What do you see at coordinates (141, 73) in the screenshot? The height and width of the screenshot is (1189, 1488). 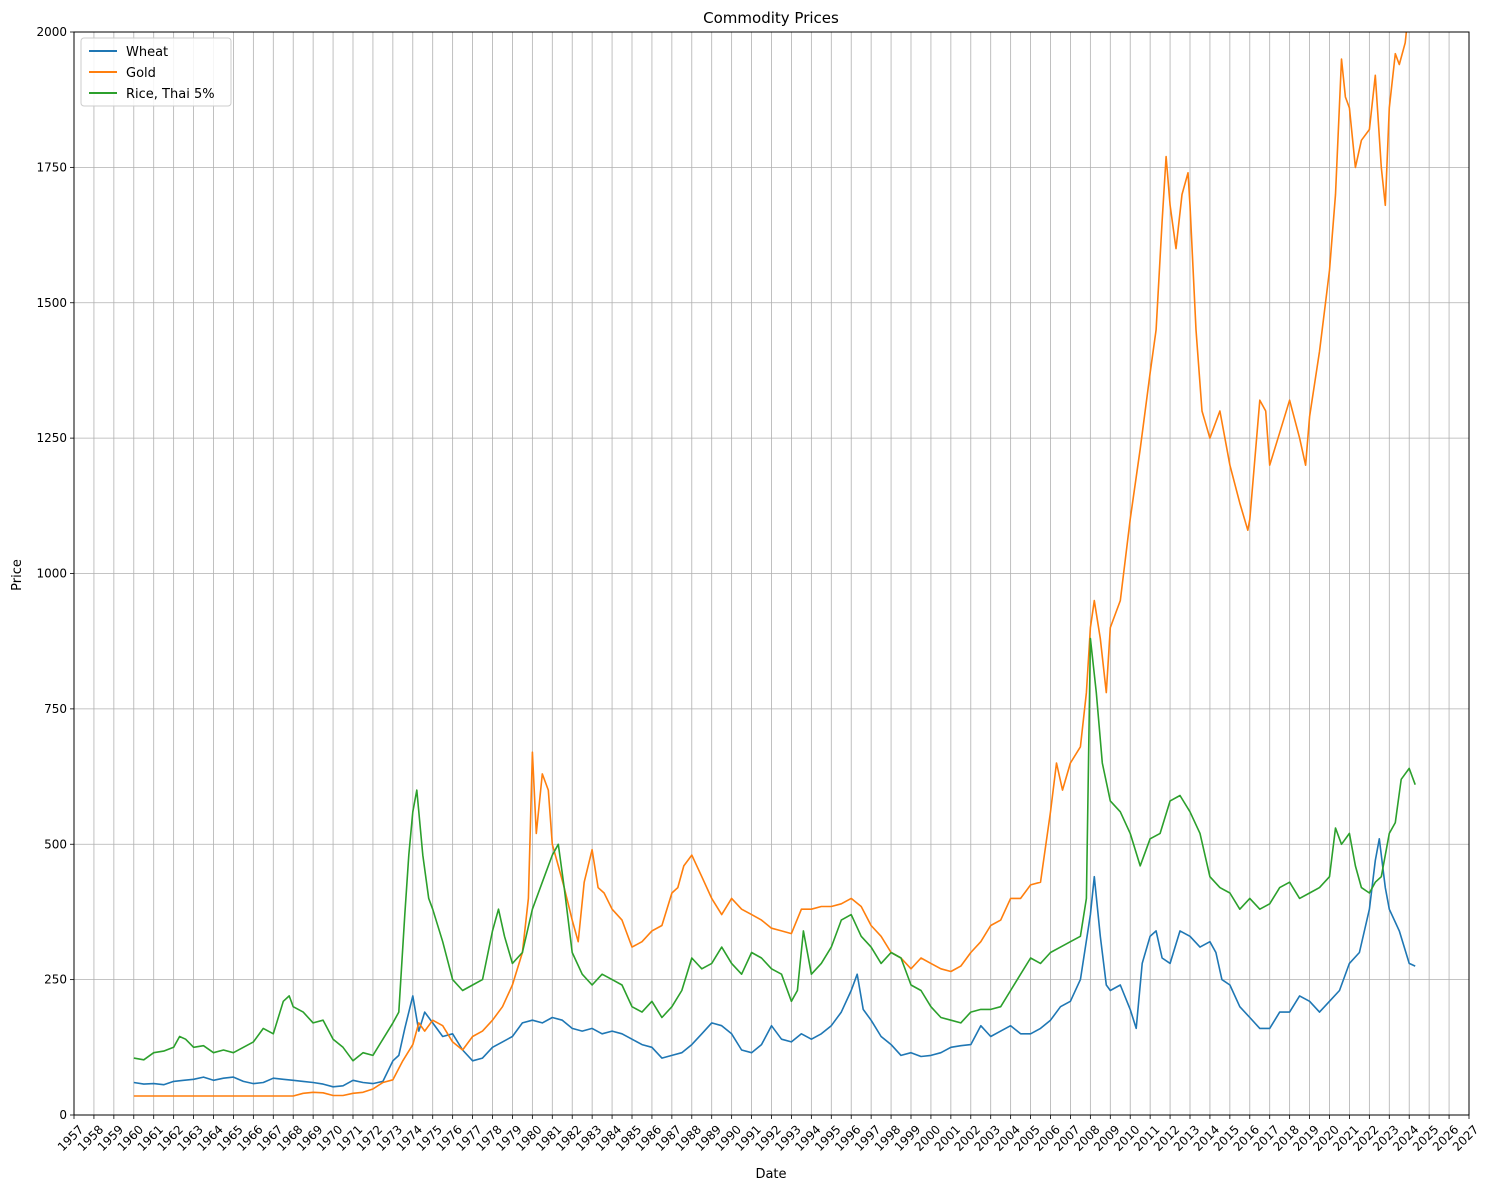 I see `legend-label: Gold` at bounding box center [141, 73].